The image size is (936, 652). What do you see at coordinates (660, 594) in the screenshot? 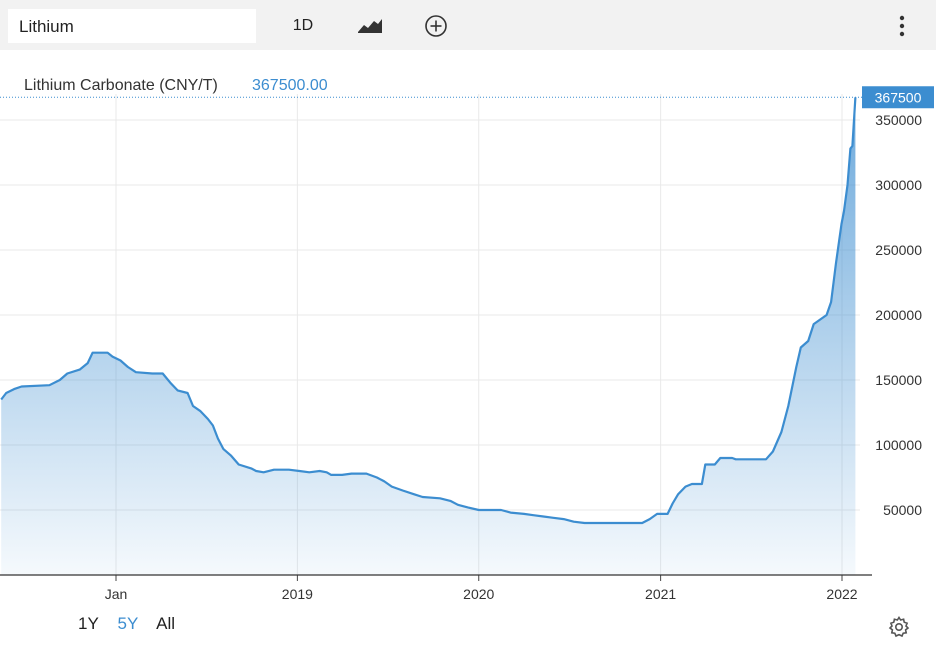
I see `x-tick-label: 2021` at bounding box center [660, 594].